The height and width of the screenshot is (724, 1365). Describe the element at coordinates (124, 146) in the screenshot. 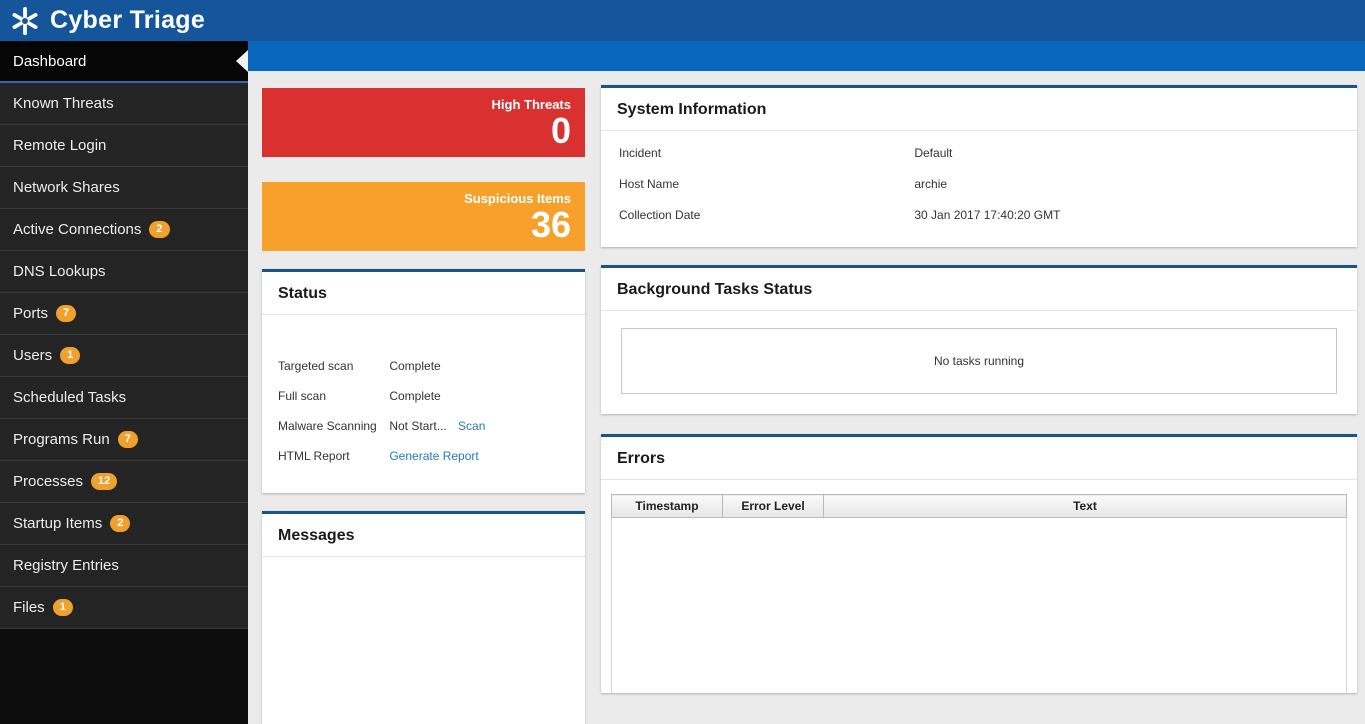

I see `sidebar-item-remote-login: Remote Login` at that location.